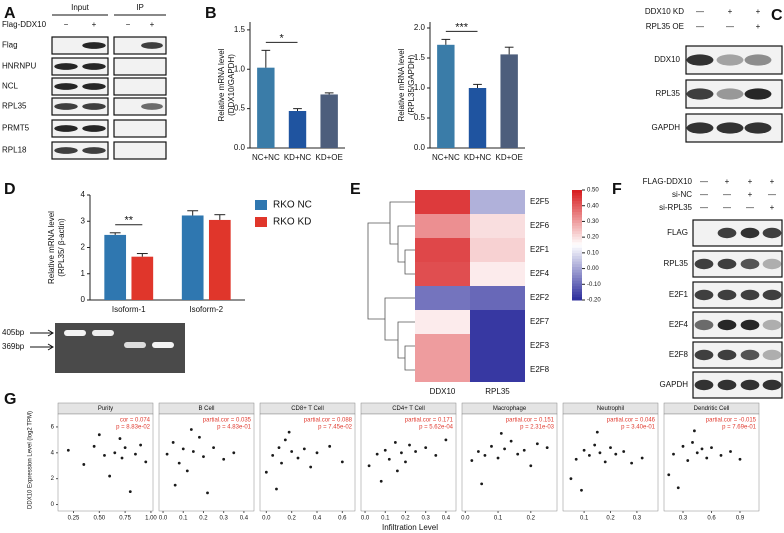  Describe the element at coordinates (342, 519) in the screenshot. I see `x-tick-label: 0.6` at that location.